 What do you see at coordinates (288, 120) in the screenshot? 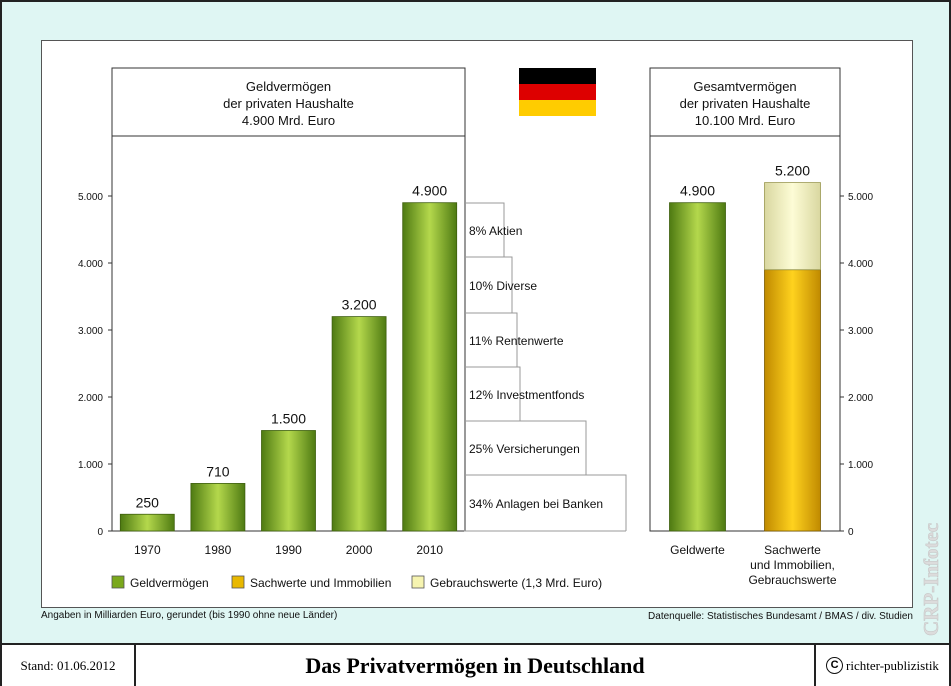
I see `left-chart-title-line-2: 4.900 Mrd. Euro` at bounding box center [288, 120].